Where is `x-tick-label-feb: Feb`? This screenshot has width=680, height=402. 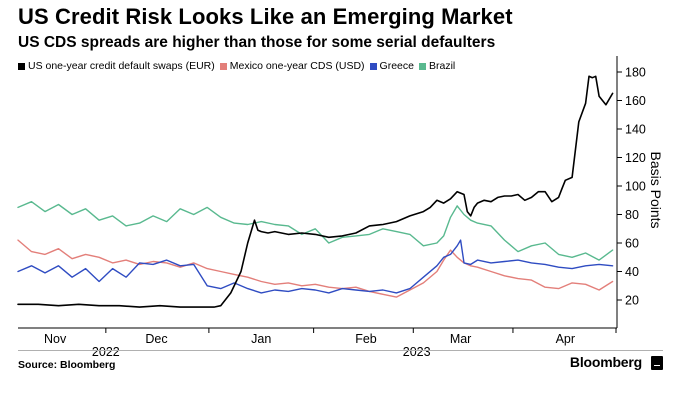
x-tick-label-feb: Feb is located at coordinates (366, 339).